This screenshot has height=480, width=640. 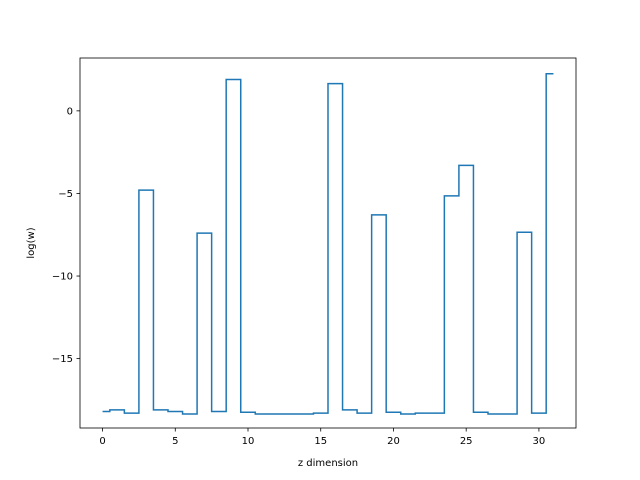 What do you see at coordinates (62, 277) in the screenshot?
I see `y-tick-label: −10` at bounding box center [62, 277].